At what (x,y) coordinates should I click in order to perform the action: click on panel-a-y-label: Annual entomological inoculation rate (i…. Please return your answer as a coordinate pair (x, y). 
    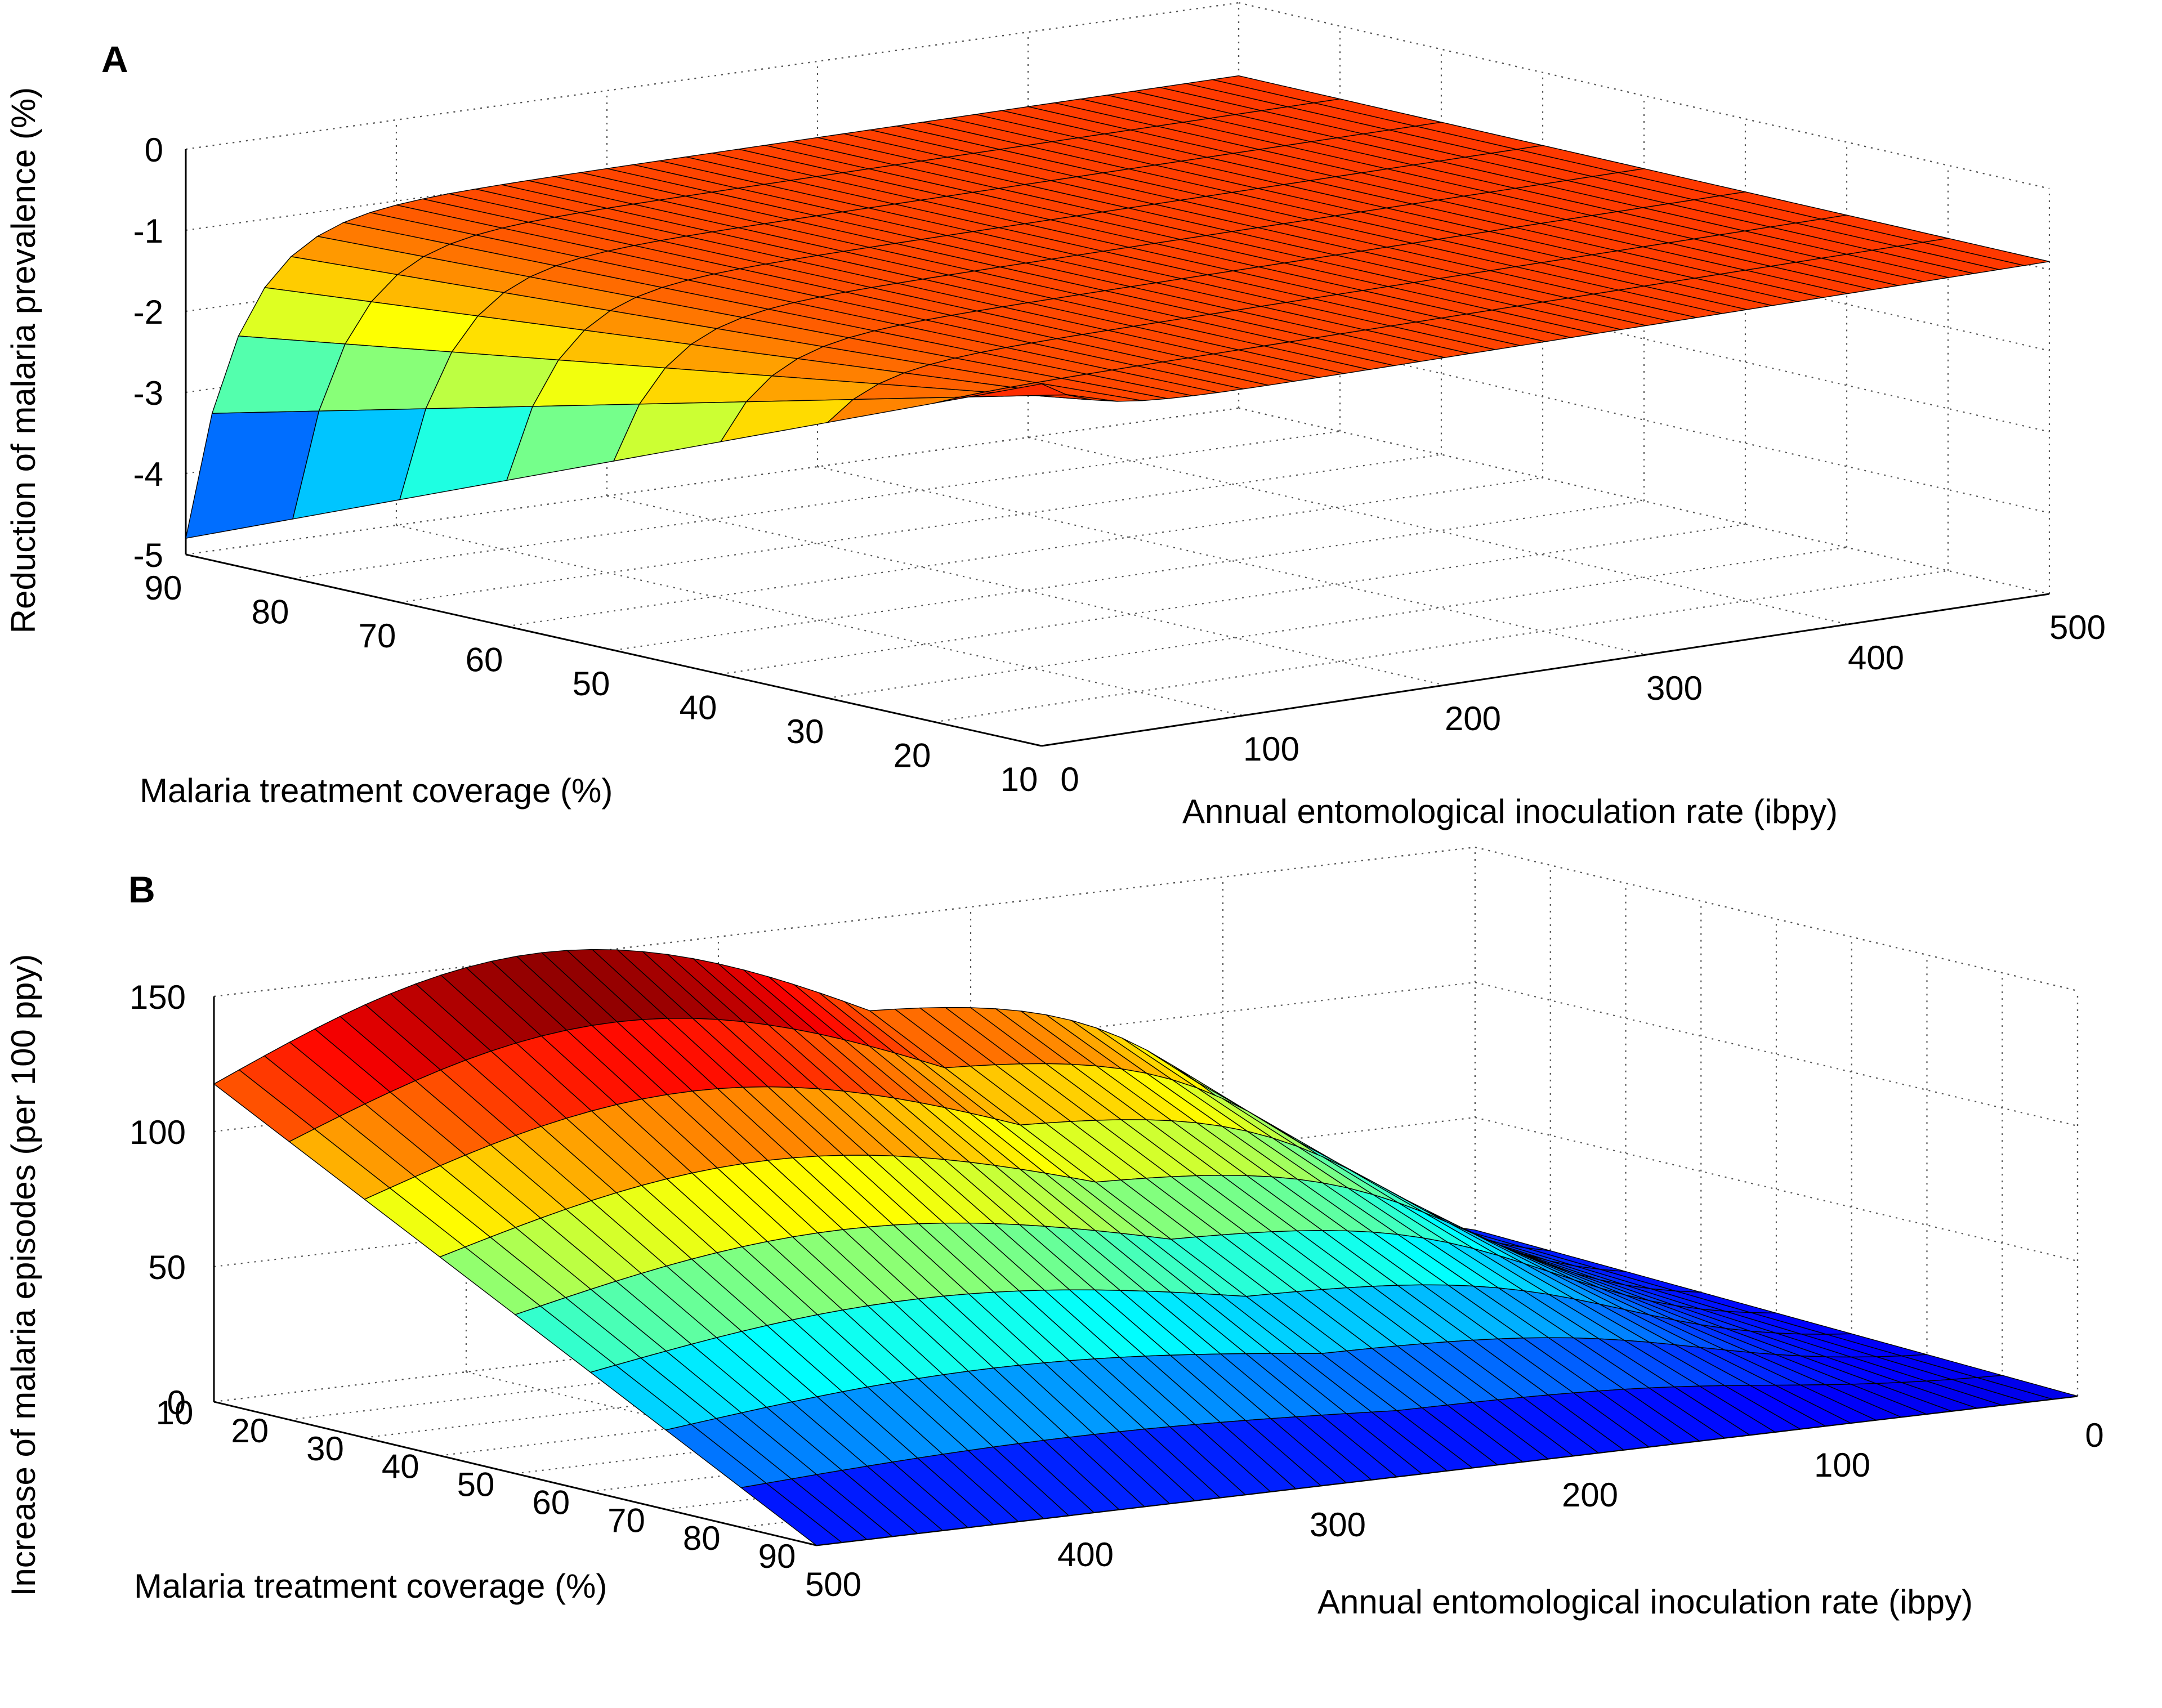
    Looking at the image, I should click on (1510, 812).